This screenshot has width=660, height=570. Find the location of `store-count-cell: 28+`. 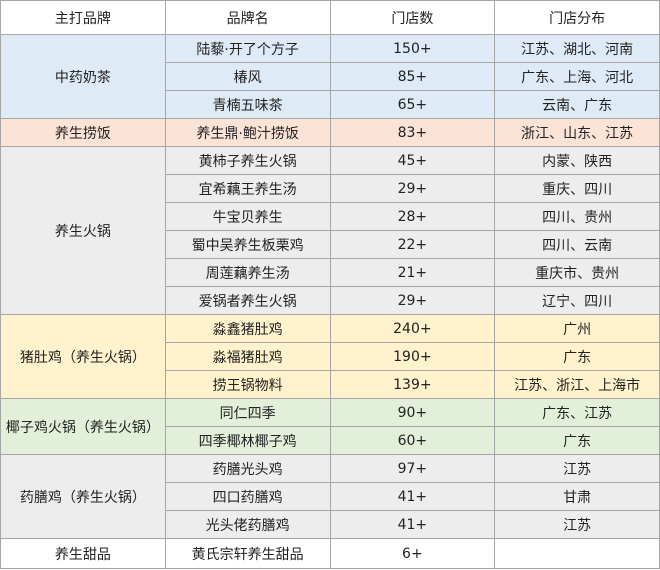

store-count-cell: 28+ is located at coordinates (412, 216).